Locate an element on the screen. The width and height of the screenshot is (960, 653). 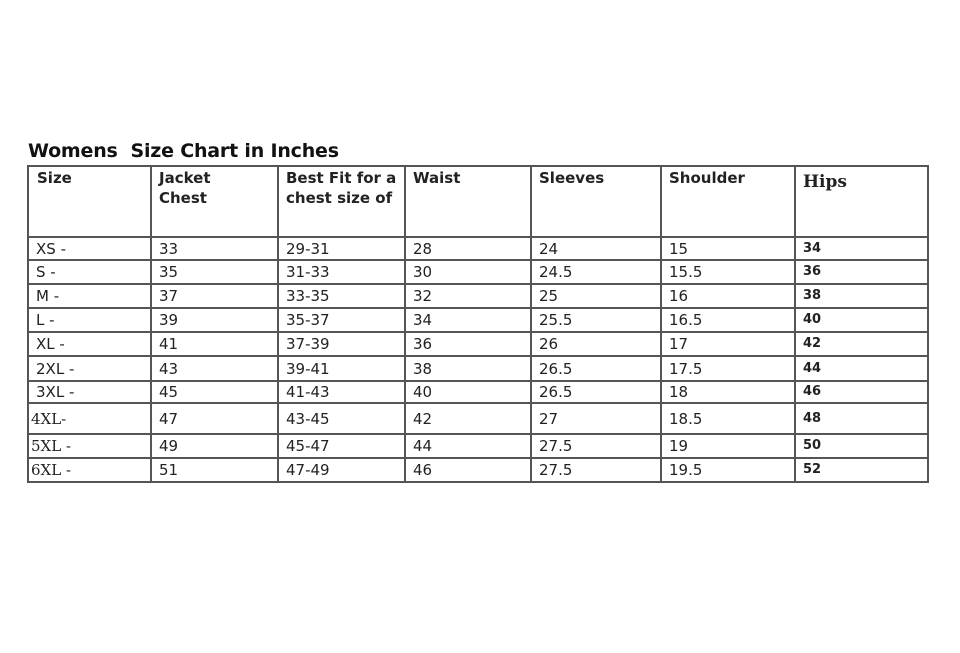
table-row: M -37 33-35 32 25 16 38 is located at coordinates (478, 296).